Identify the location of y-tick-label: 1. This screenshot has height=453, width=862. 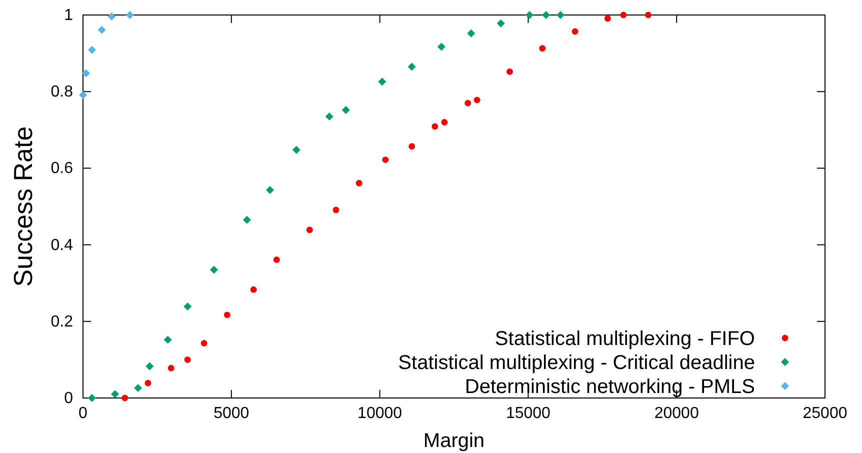
(69, 15).